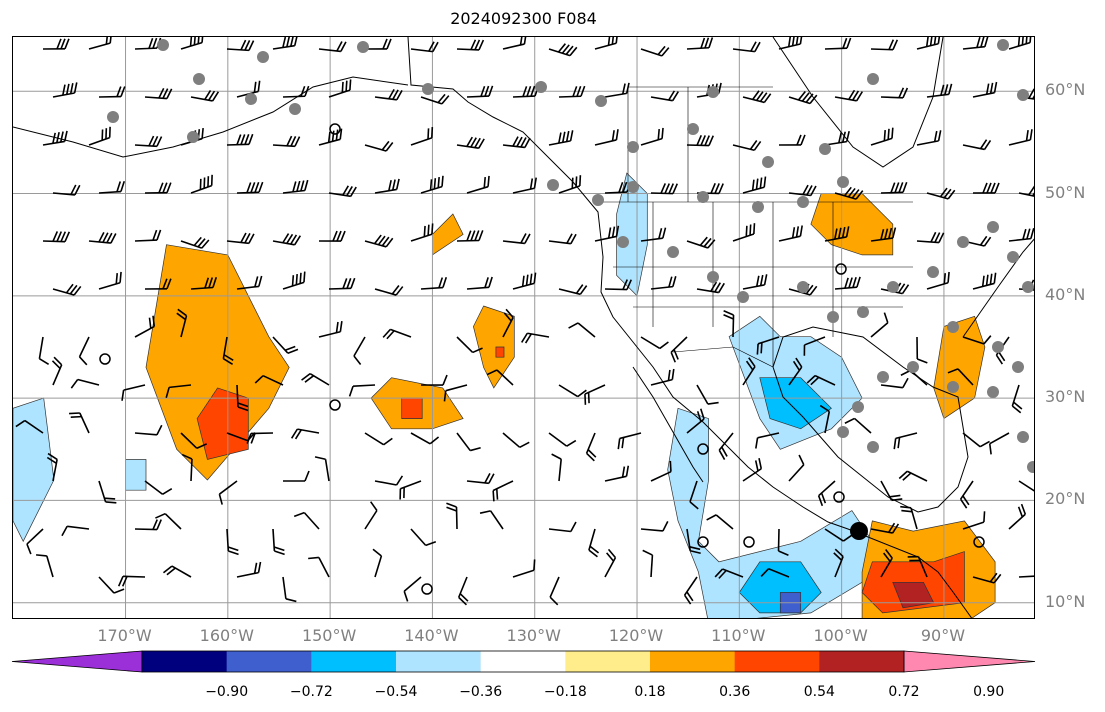 The width and height of the screenshot is (1105, 712). Describe the element at coordinates (211, 117) in the screenshot. I see `coastline-alaska` at that location.